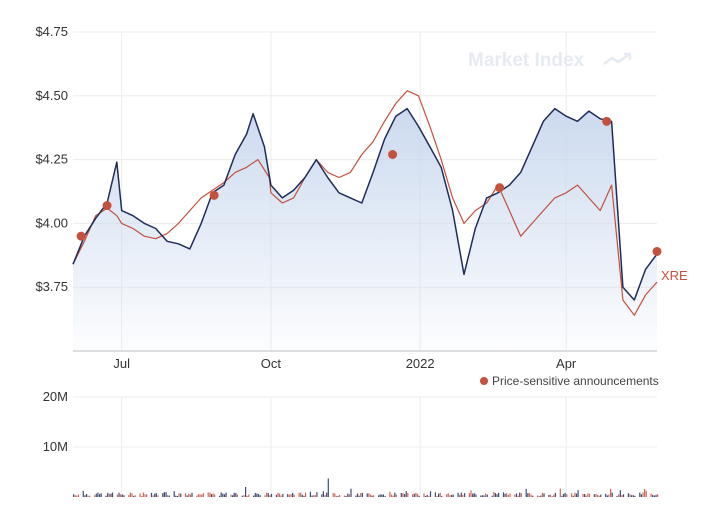 Image resolution: width=705 pixels, height=514 pixels. What do you see at coordinates (51, 159) in the screenshot?
I see `price-y-tick-label: $4.25` at bounding box center [51, 159].